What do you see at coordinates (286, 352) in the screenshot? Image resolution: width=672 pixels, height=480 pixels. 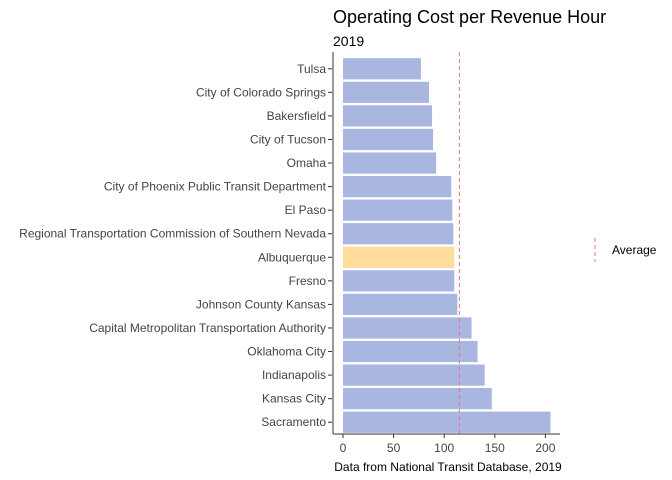 I see `category-label-oklahoma-city: Oklahoma City` at bounding box center [286, 352].